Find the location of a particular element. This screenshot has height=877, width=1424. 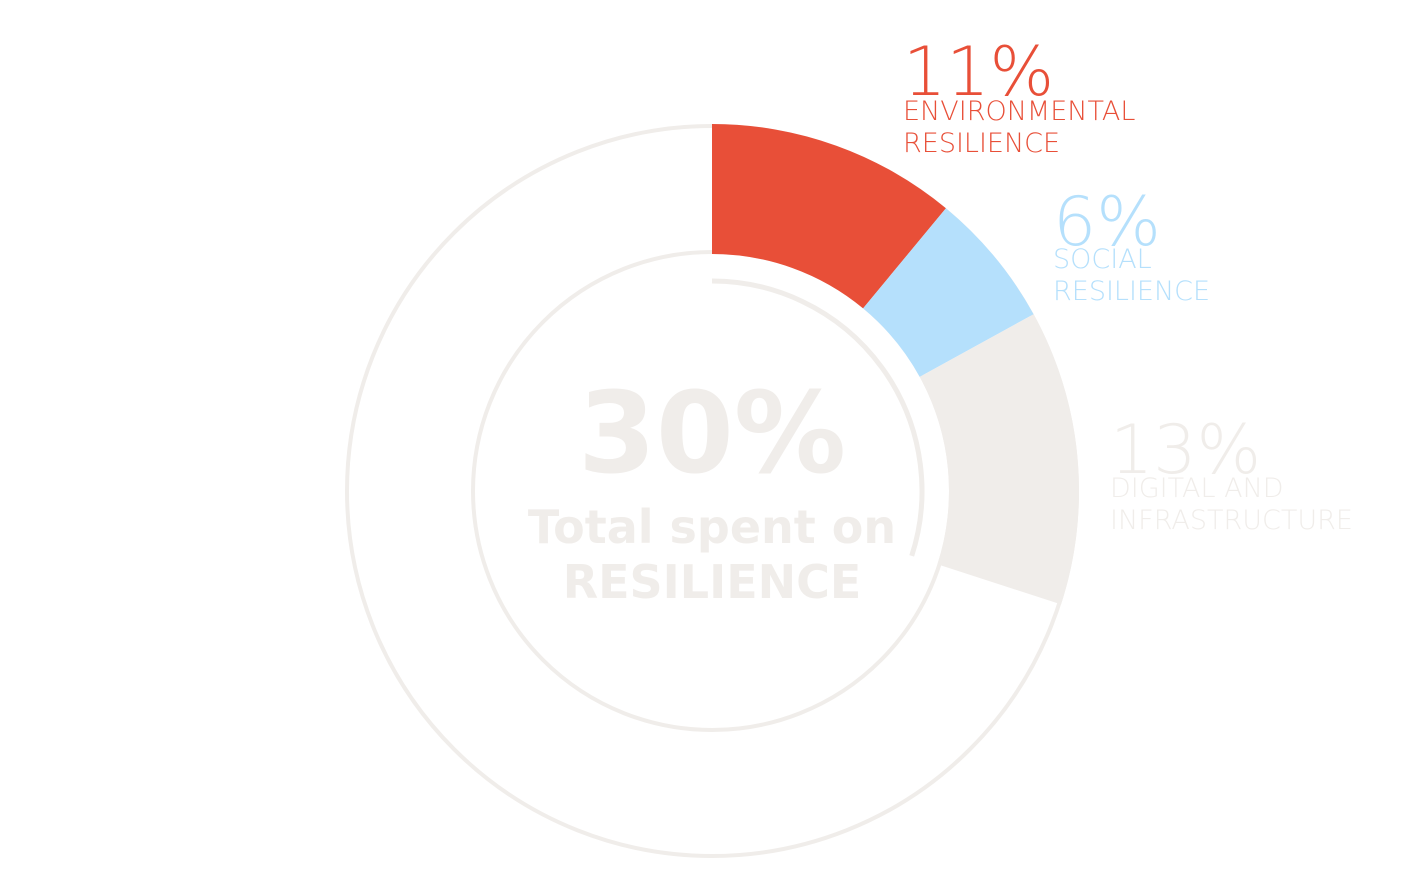

category-label: ENVIRONMENTAL is located at coordinates (1019, 111).